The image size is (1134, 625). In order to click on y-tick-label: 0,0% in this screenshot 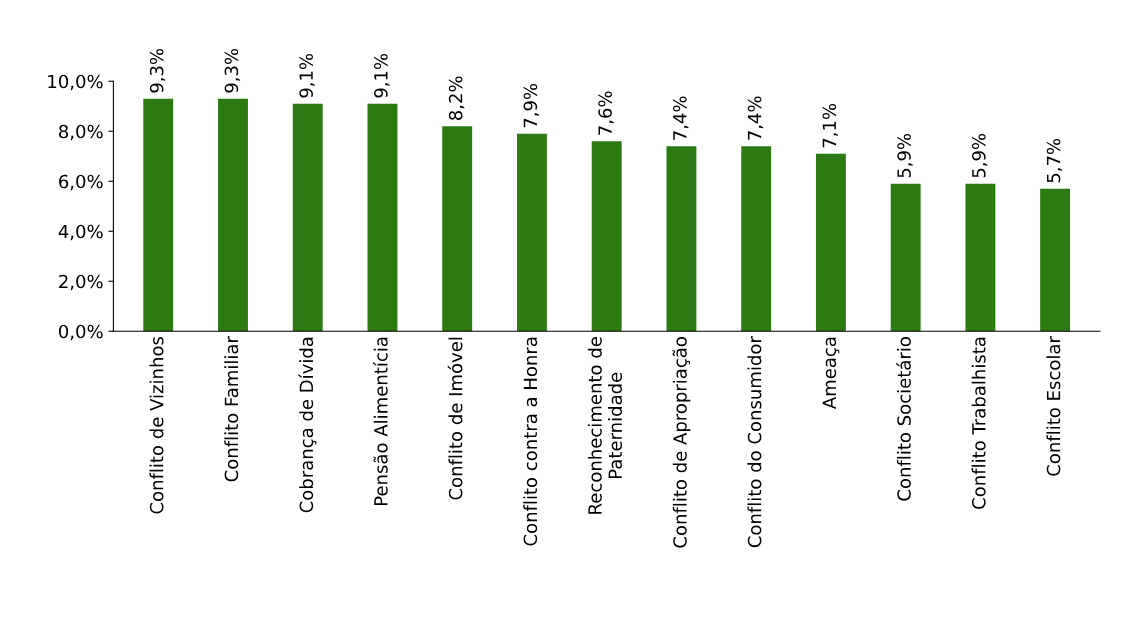, I will do `click(81, 332)`.